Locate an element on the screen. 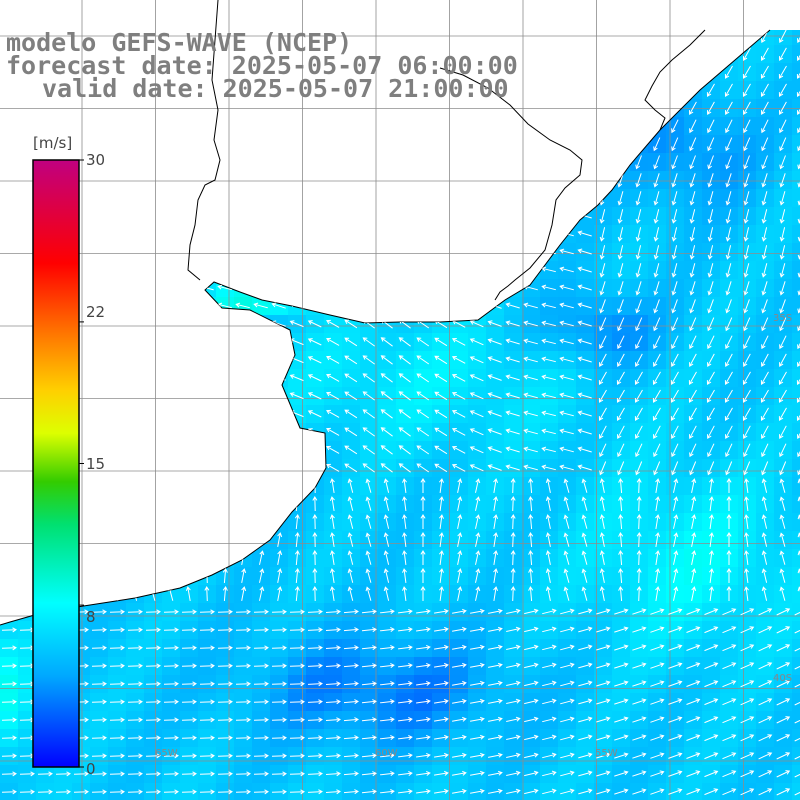 The height and width of the screenshot is (800, 800). longitude-label: 55W is located at coordinates (606, 753).